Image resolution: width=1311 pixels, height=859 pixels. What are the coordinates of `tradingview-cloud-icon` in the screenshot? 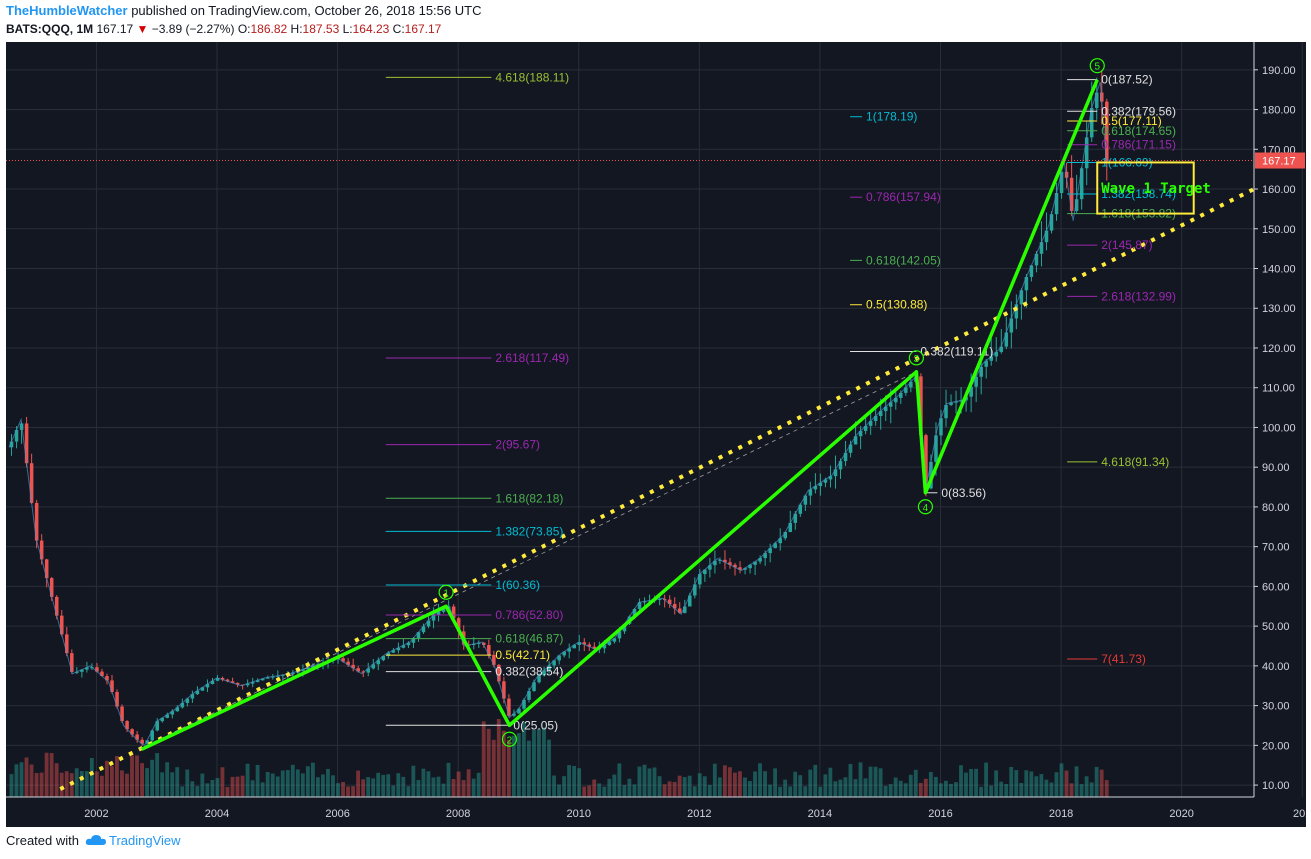 It's located at (96, 841).